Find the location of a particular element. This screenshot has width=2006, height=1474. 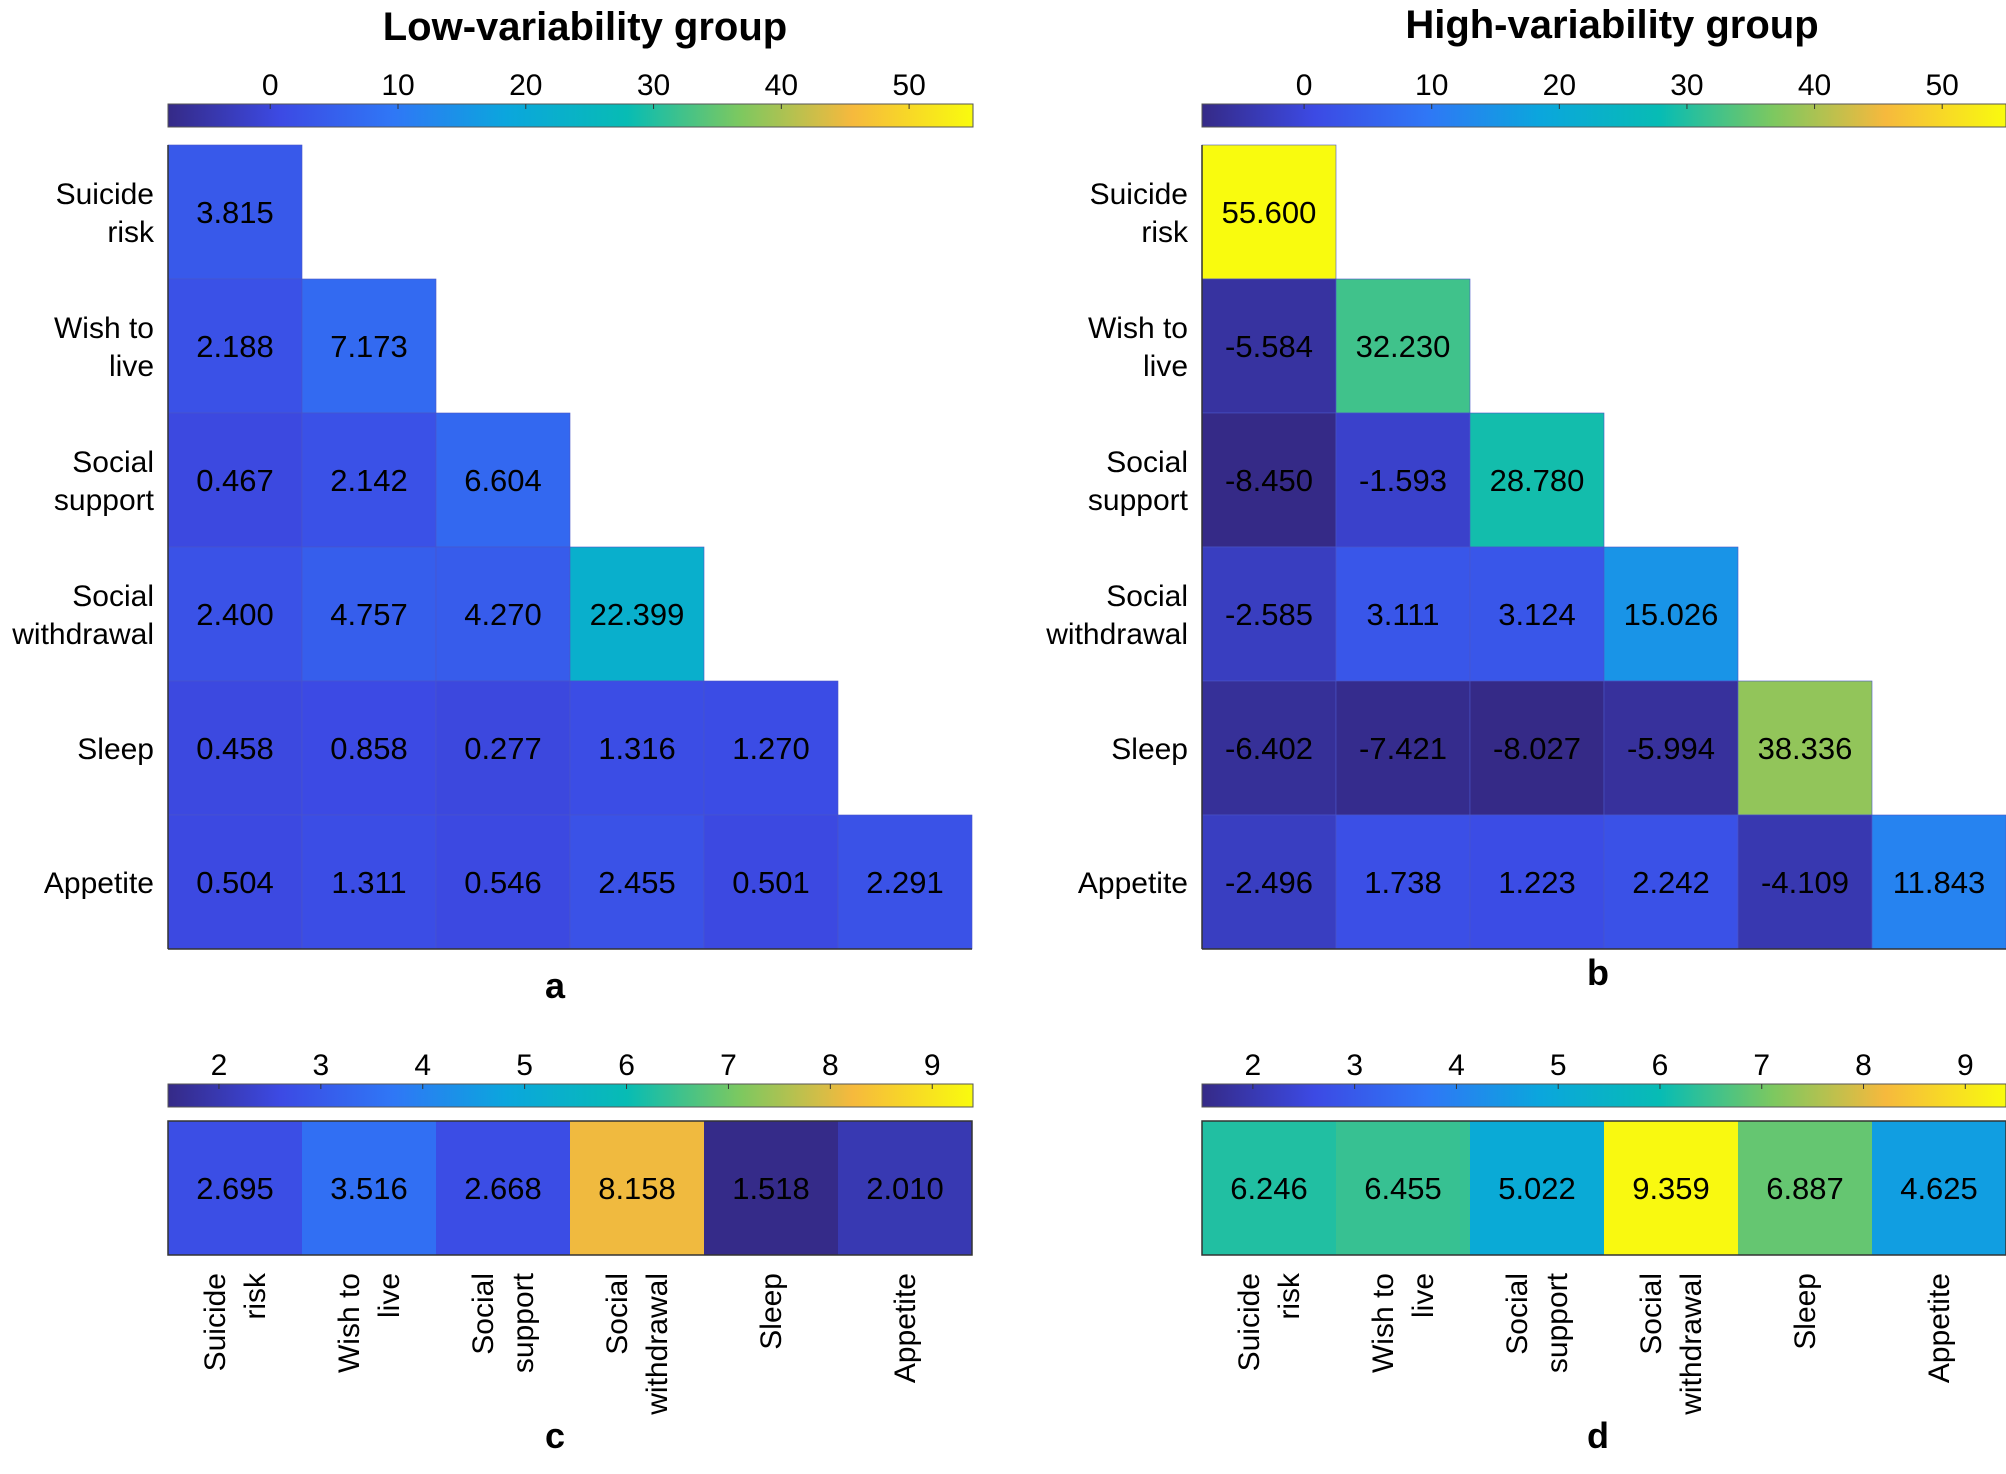

row-label: live is located at coordinates (131, 366).